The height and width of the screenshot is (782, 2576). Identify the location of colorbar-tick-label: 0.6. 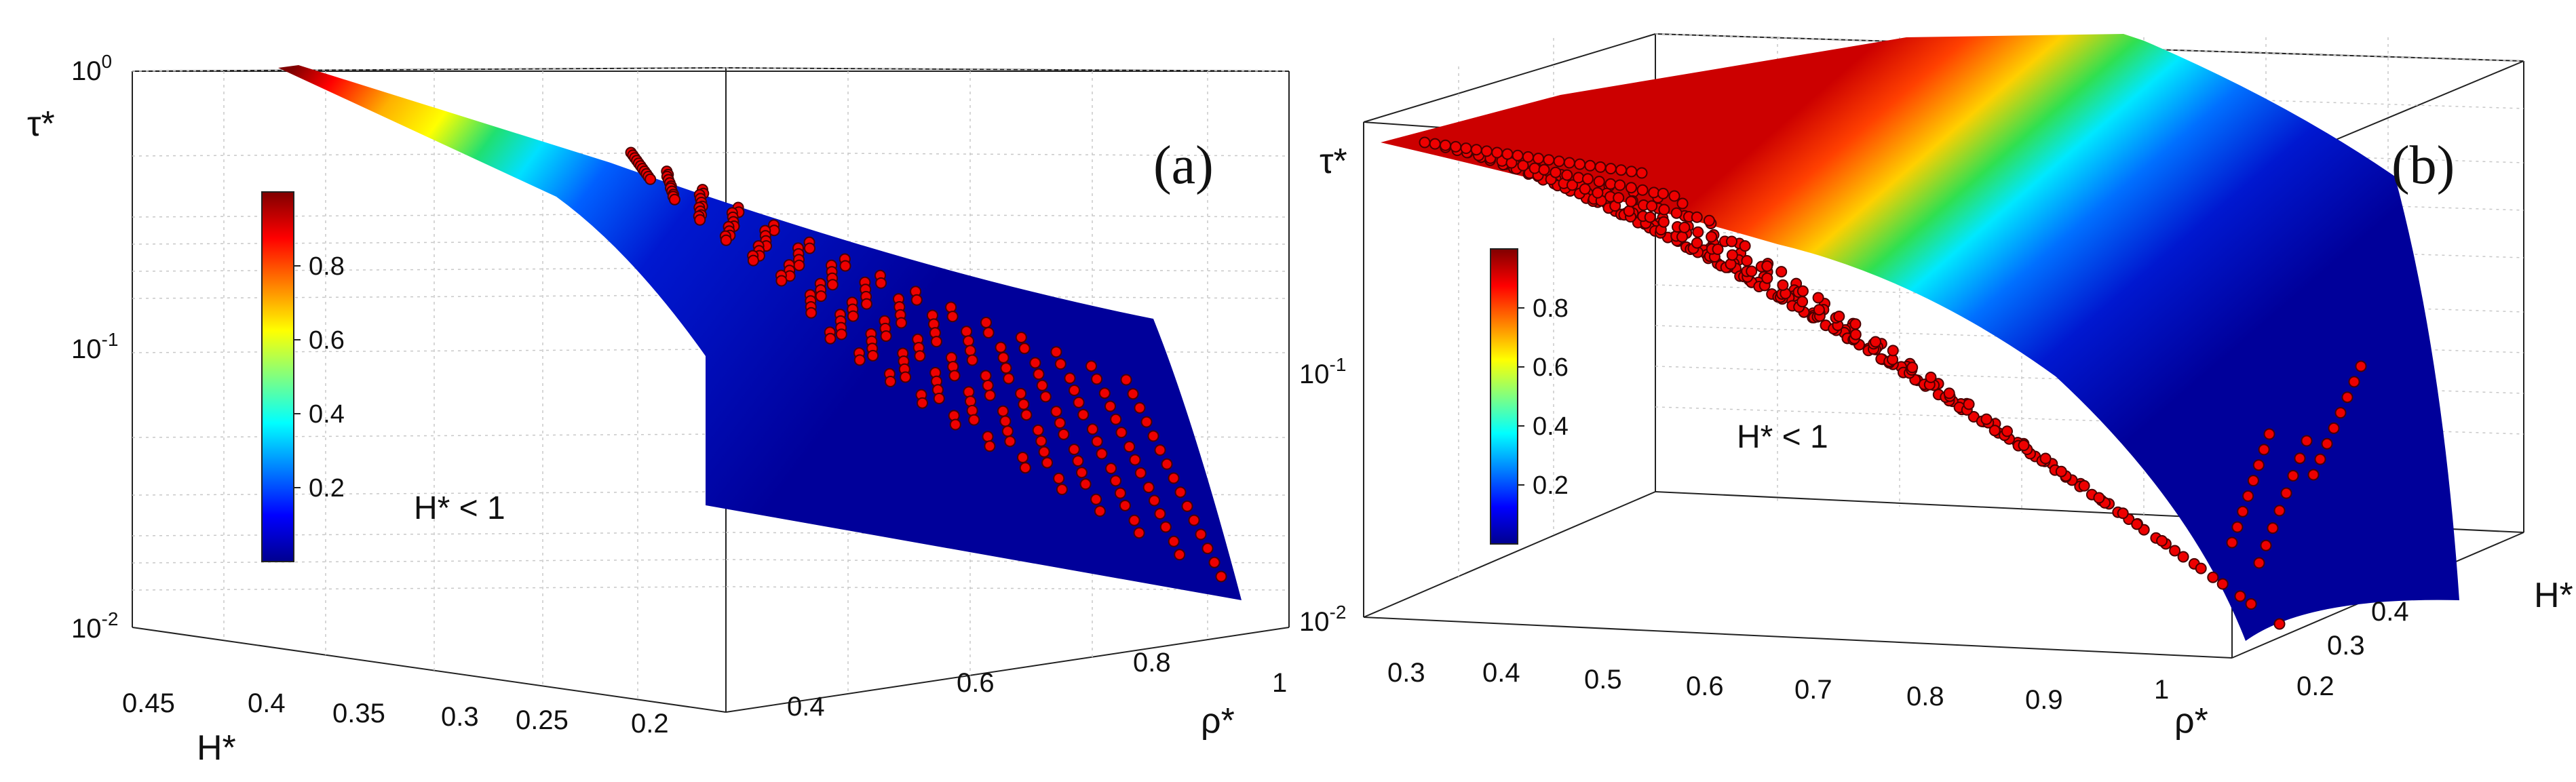
(1551, 367).